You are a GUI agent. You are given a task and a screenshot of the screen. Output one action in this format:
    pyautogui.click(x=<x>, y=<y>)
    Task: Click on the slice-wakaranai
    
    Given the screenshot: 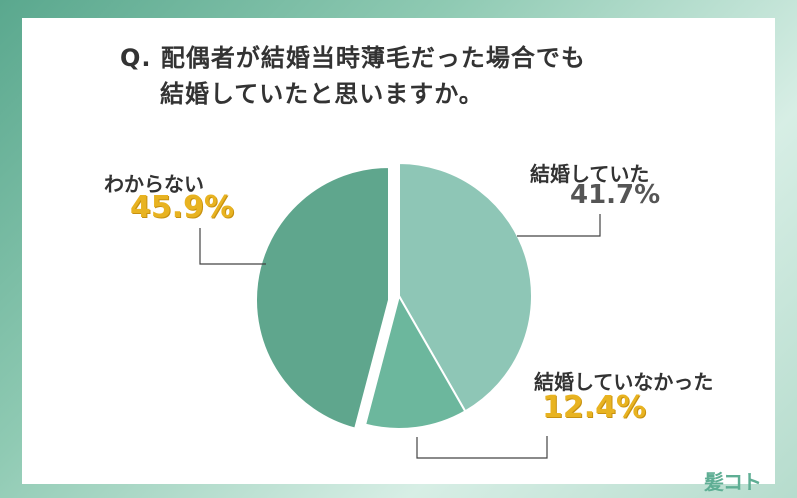 What is the action you would take?
    pyautogui.click(x=322, y=297)
    